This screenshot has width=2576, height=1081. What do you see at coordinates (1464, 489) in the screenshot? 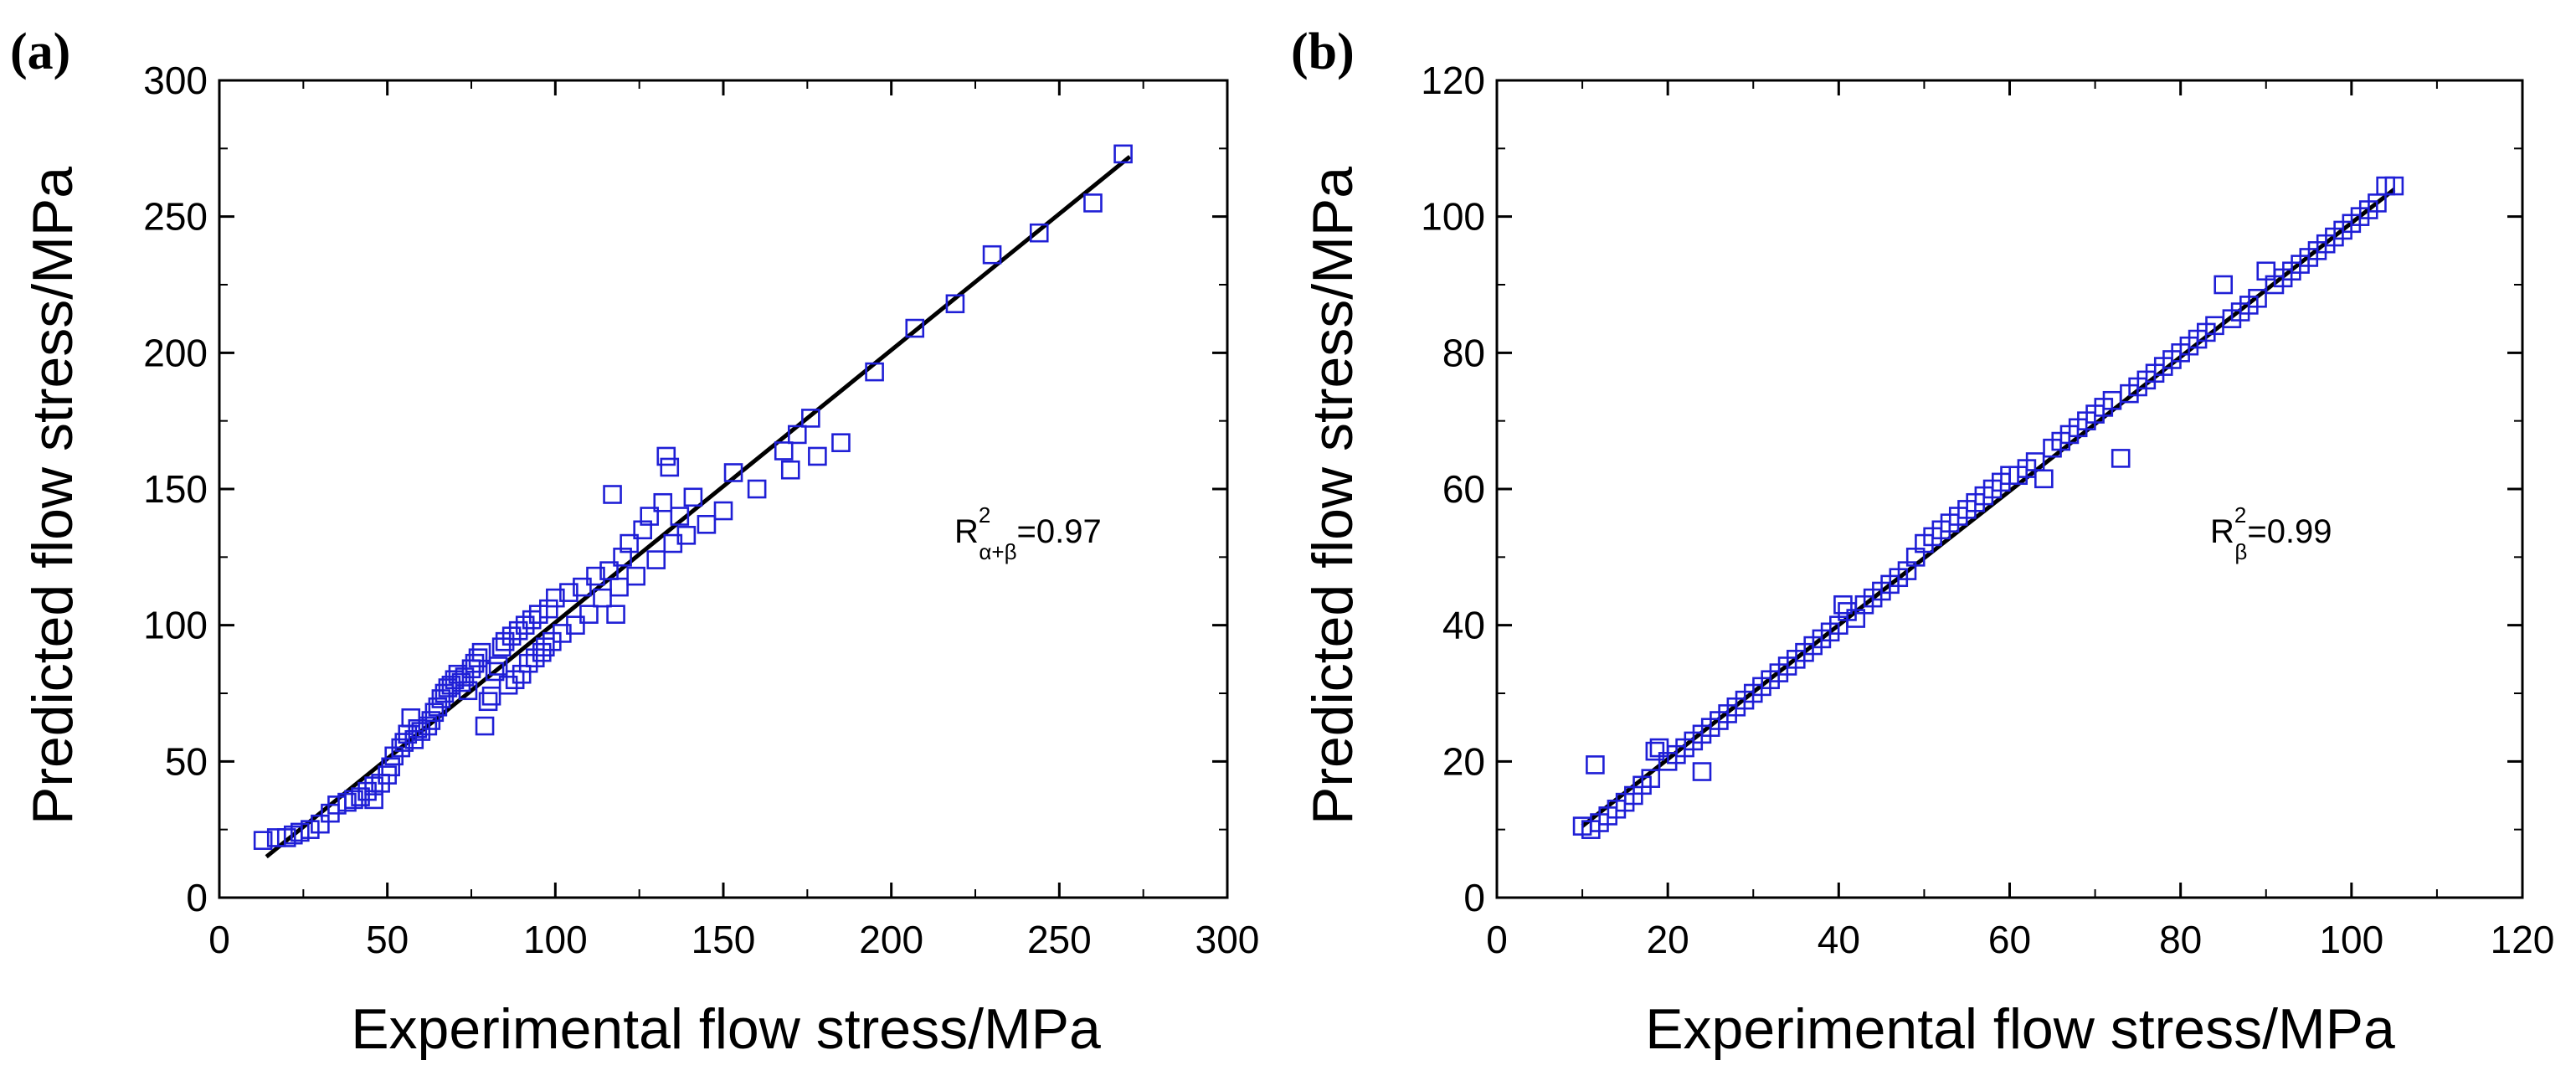
I see `y-tick-label: 60` at bounding box center [1464, 489].